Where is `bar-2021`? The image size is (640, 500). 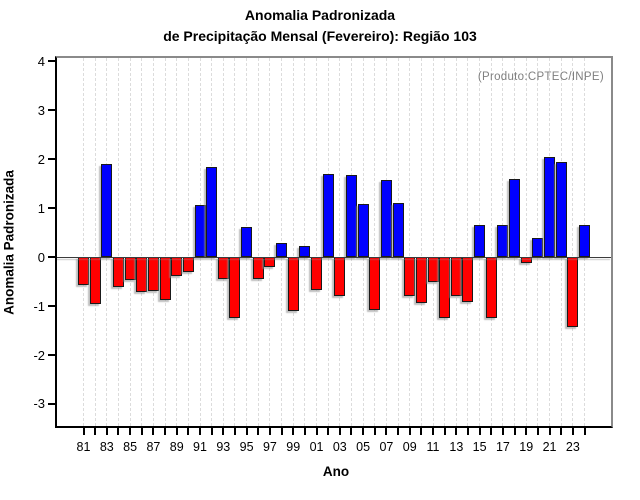 bar-2021 is located at coordinates (550, 207).